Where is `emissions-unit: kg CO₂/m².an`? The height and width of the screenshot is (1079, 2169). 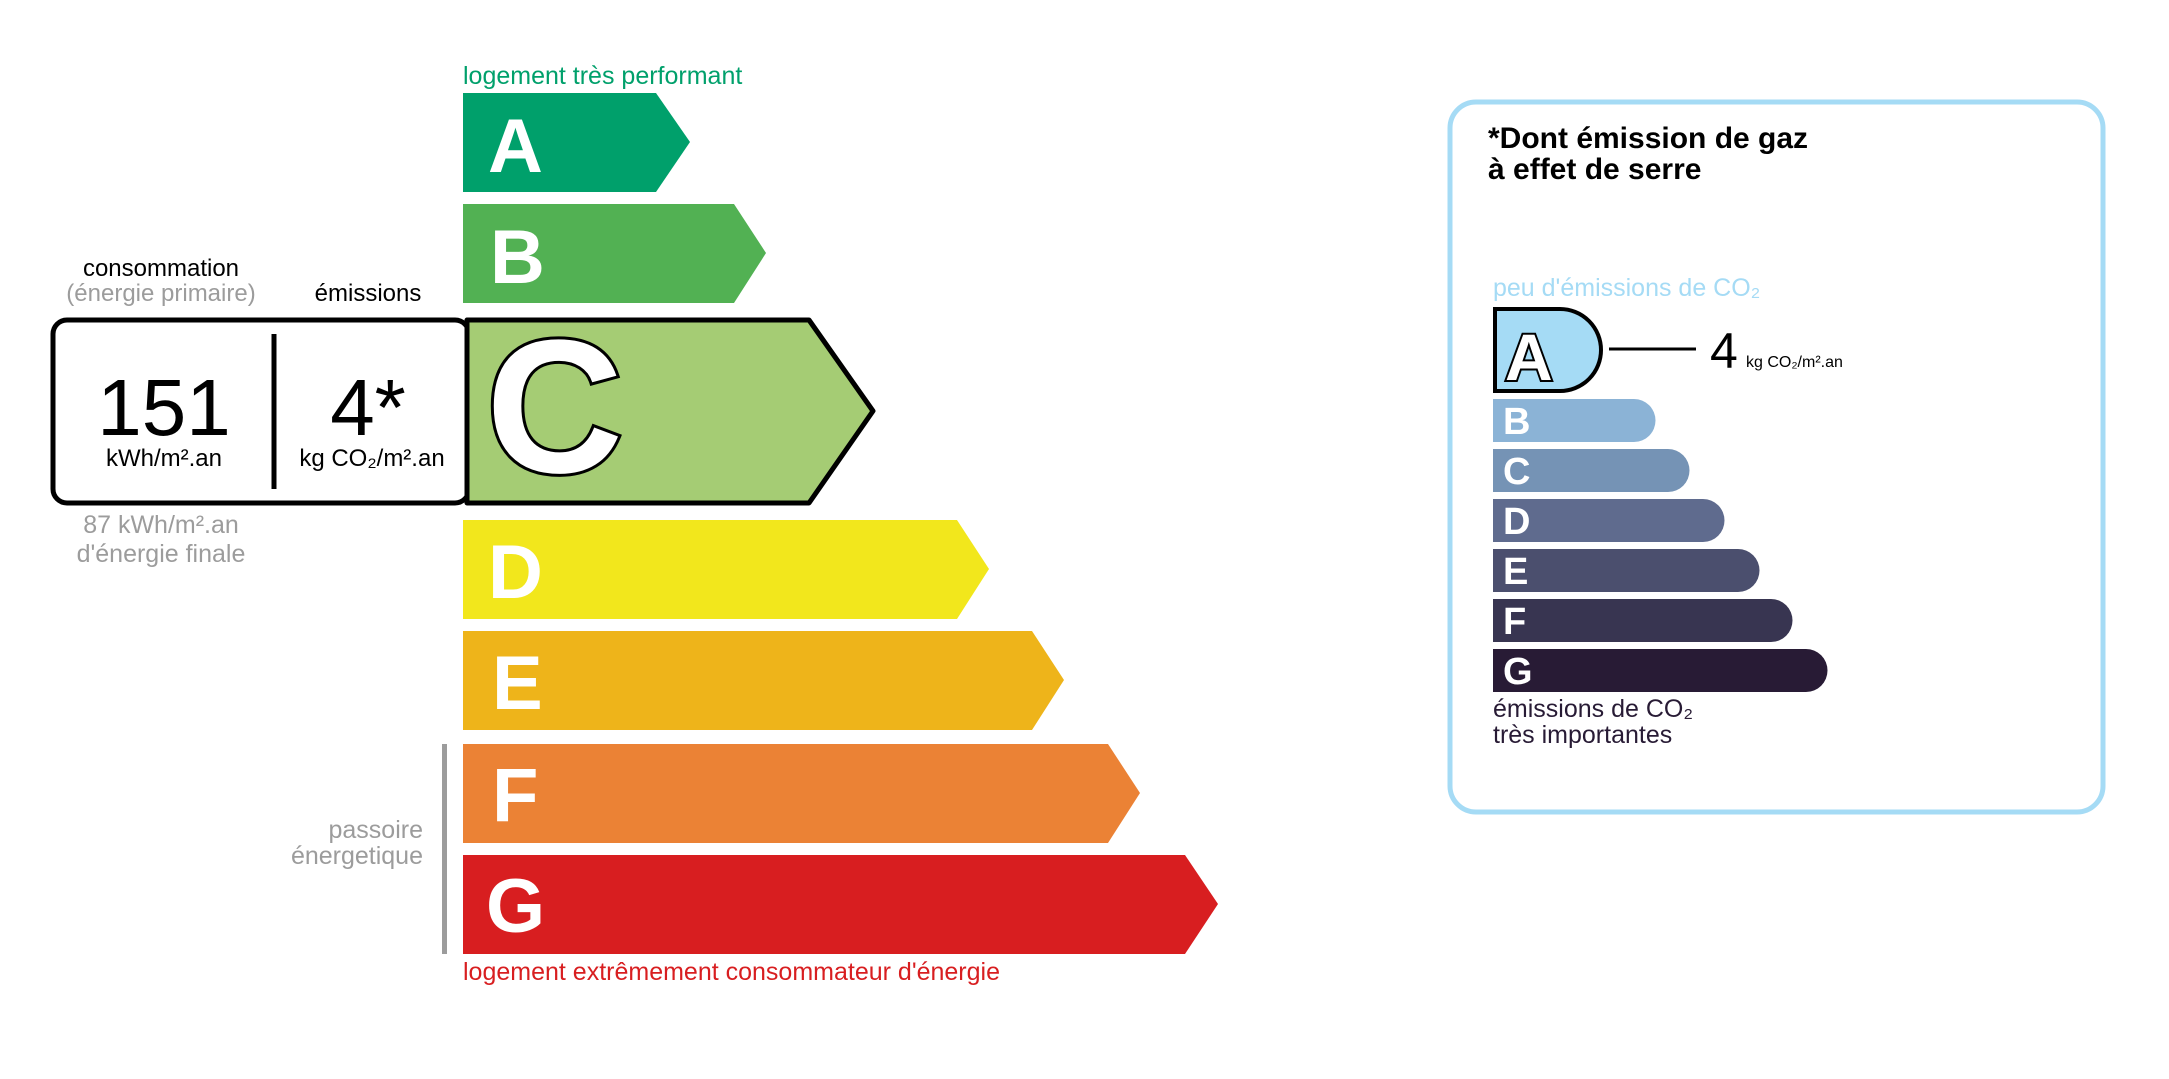
emissions-unit: kg CO₂/m².an is located at coordinates (371, 458).